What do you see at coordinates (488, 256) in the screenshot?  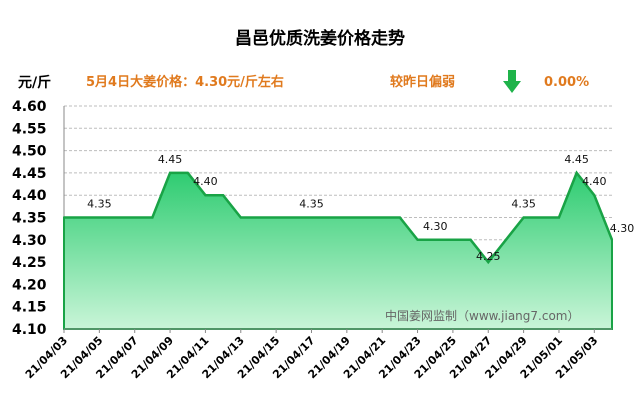 I see `data-label: 4.25` at bounding box center [488, 256].